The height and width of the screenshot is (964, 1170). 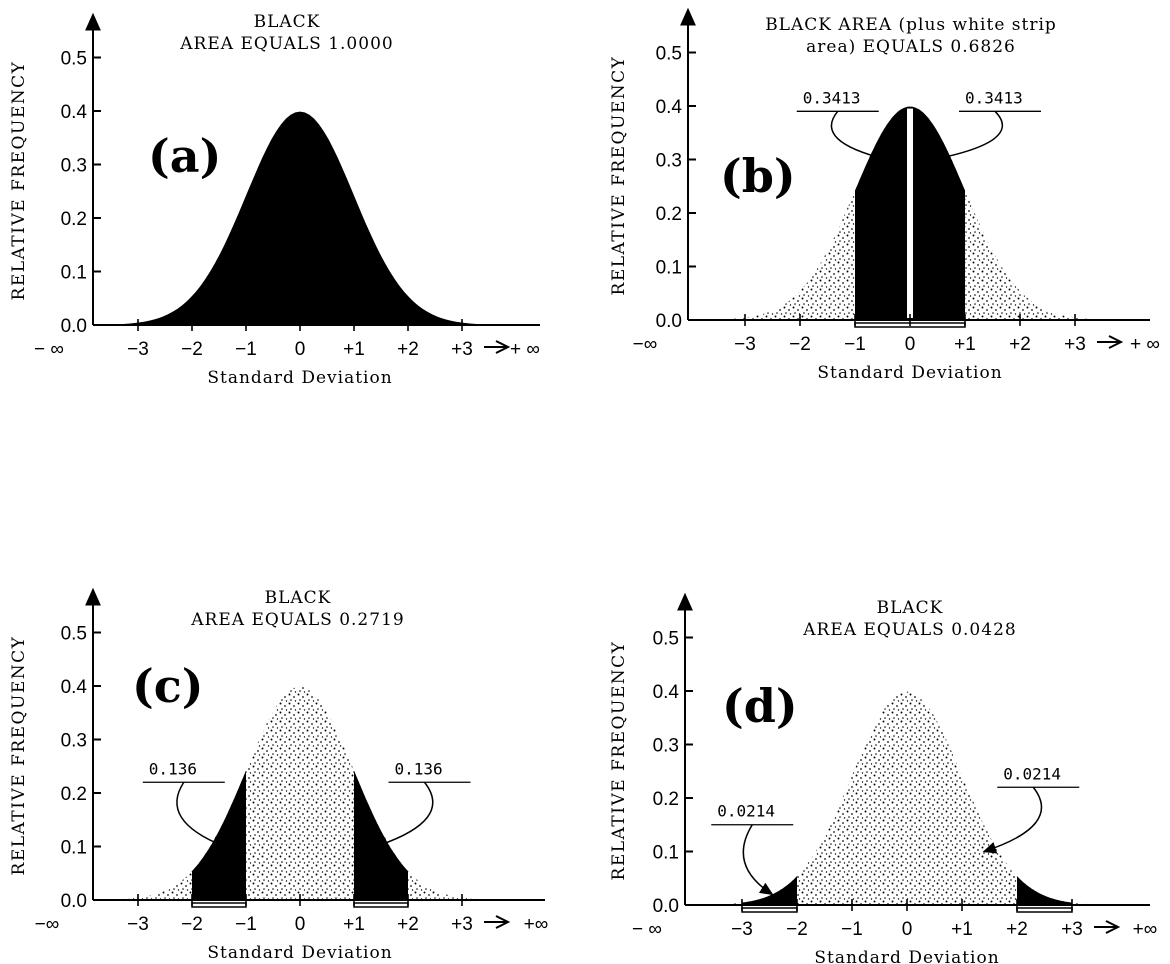 I want to click on chart-title-line-2: AREA EQUALS 0.0428, so click(x=909, y=630).